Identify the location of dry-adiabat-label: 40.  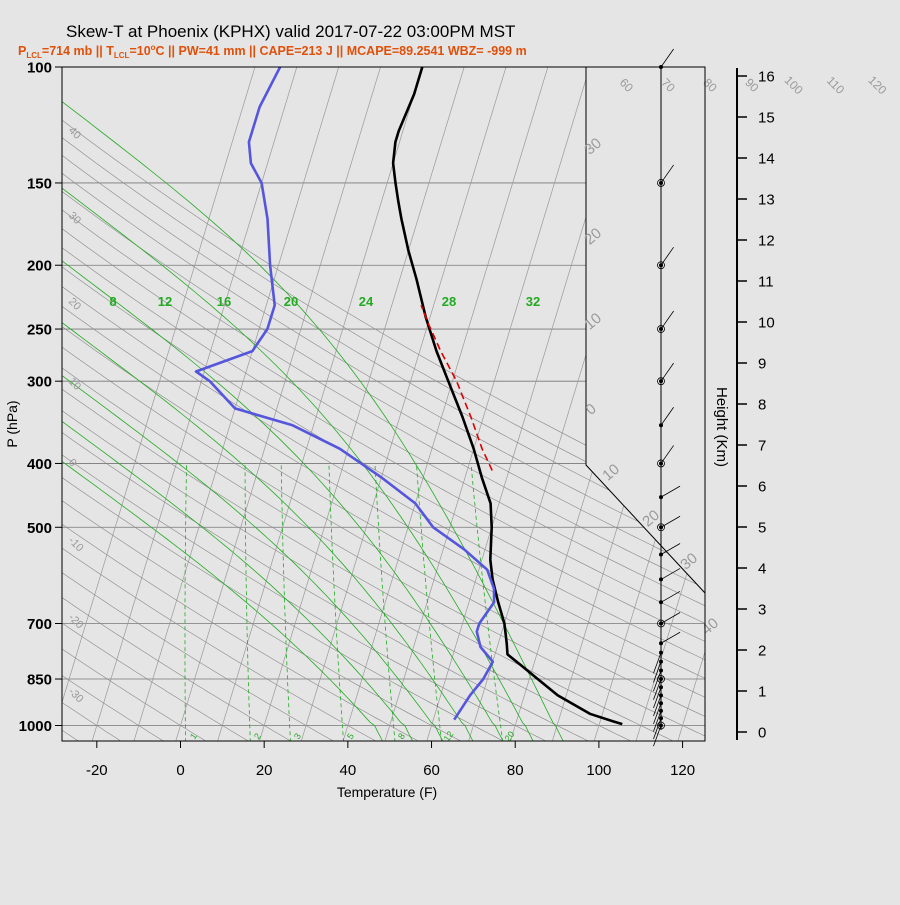
(710, 627).